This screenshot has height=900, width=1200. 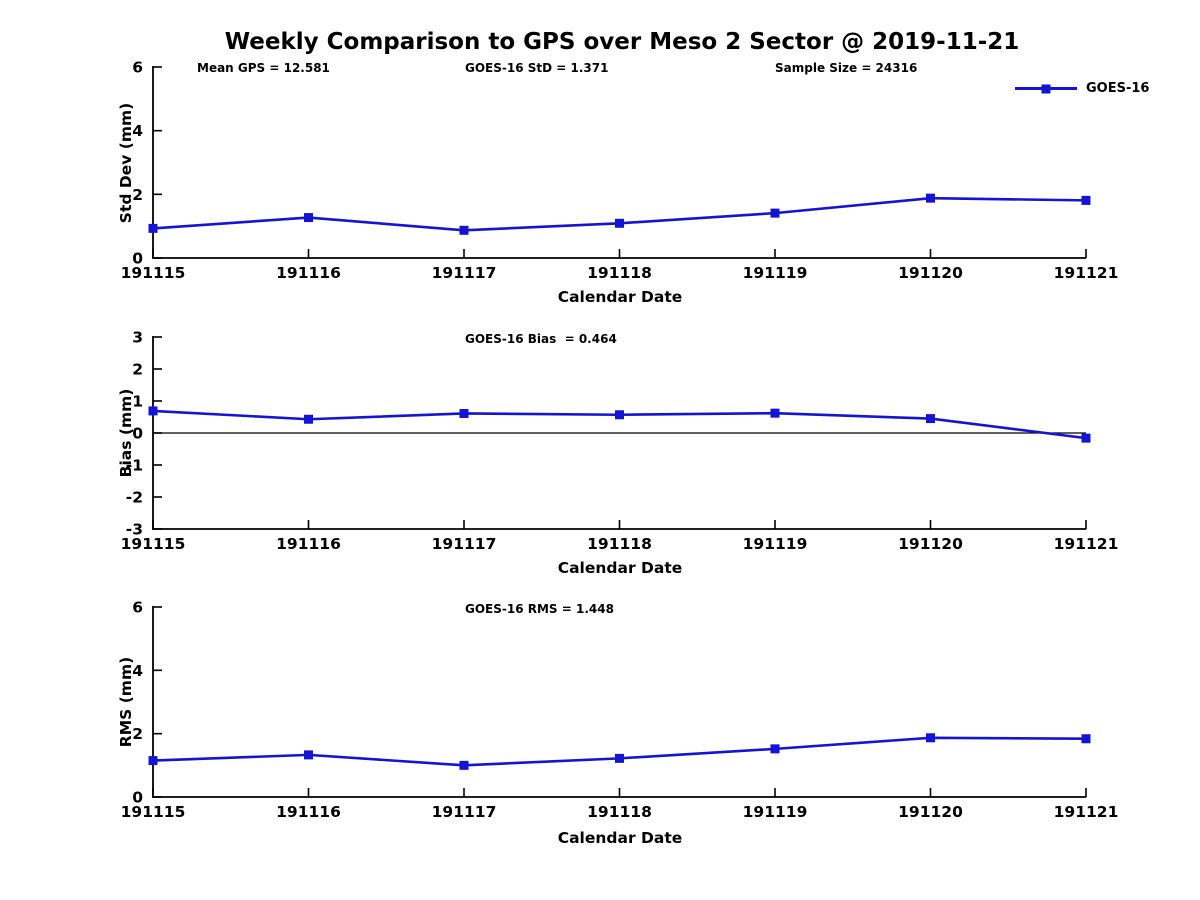 I want to click on xlabel-calendar-date-top: Calendar Date, so click(x=620, y=297).